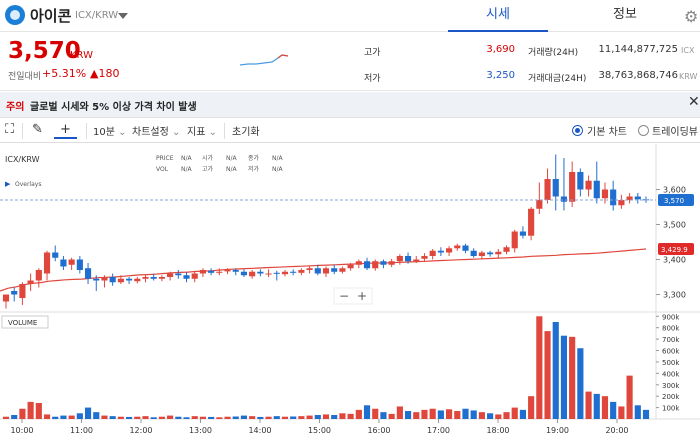 This screenshot has width=700, height=441. What do you see at coordinates (8, 184) in the screenshot?
I see `overlays-toggle-icon: ▶` at bounding box center [8, 184].